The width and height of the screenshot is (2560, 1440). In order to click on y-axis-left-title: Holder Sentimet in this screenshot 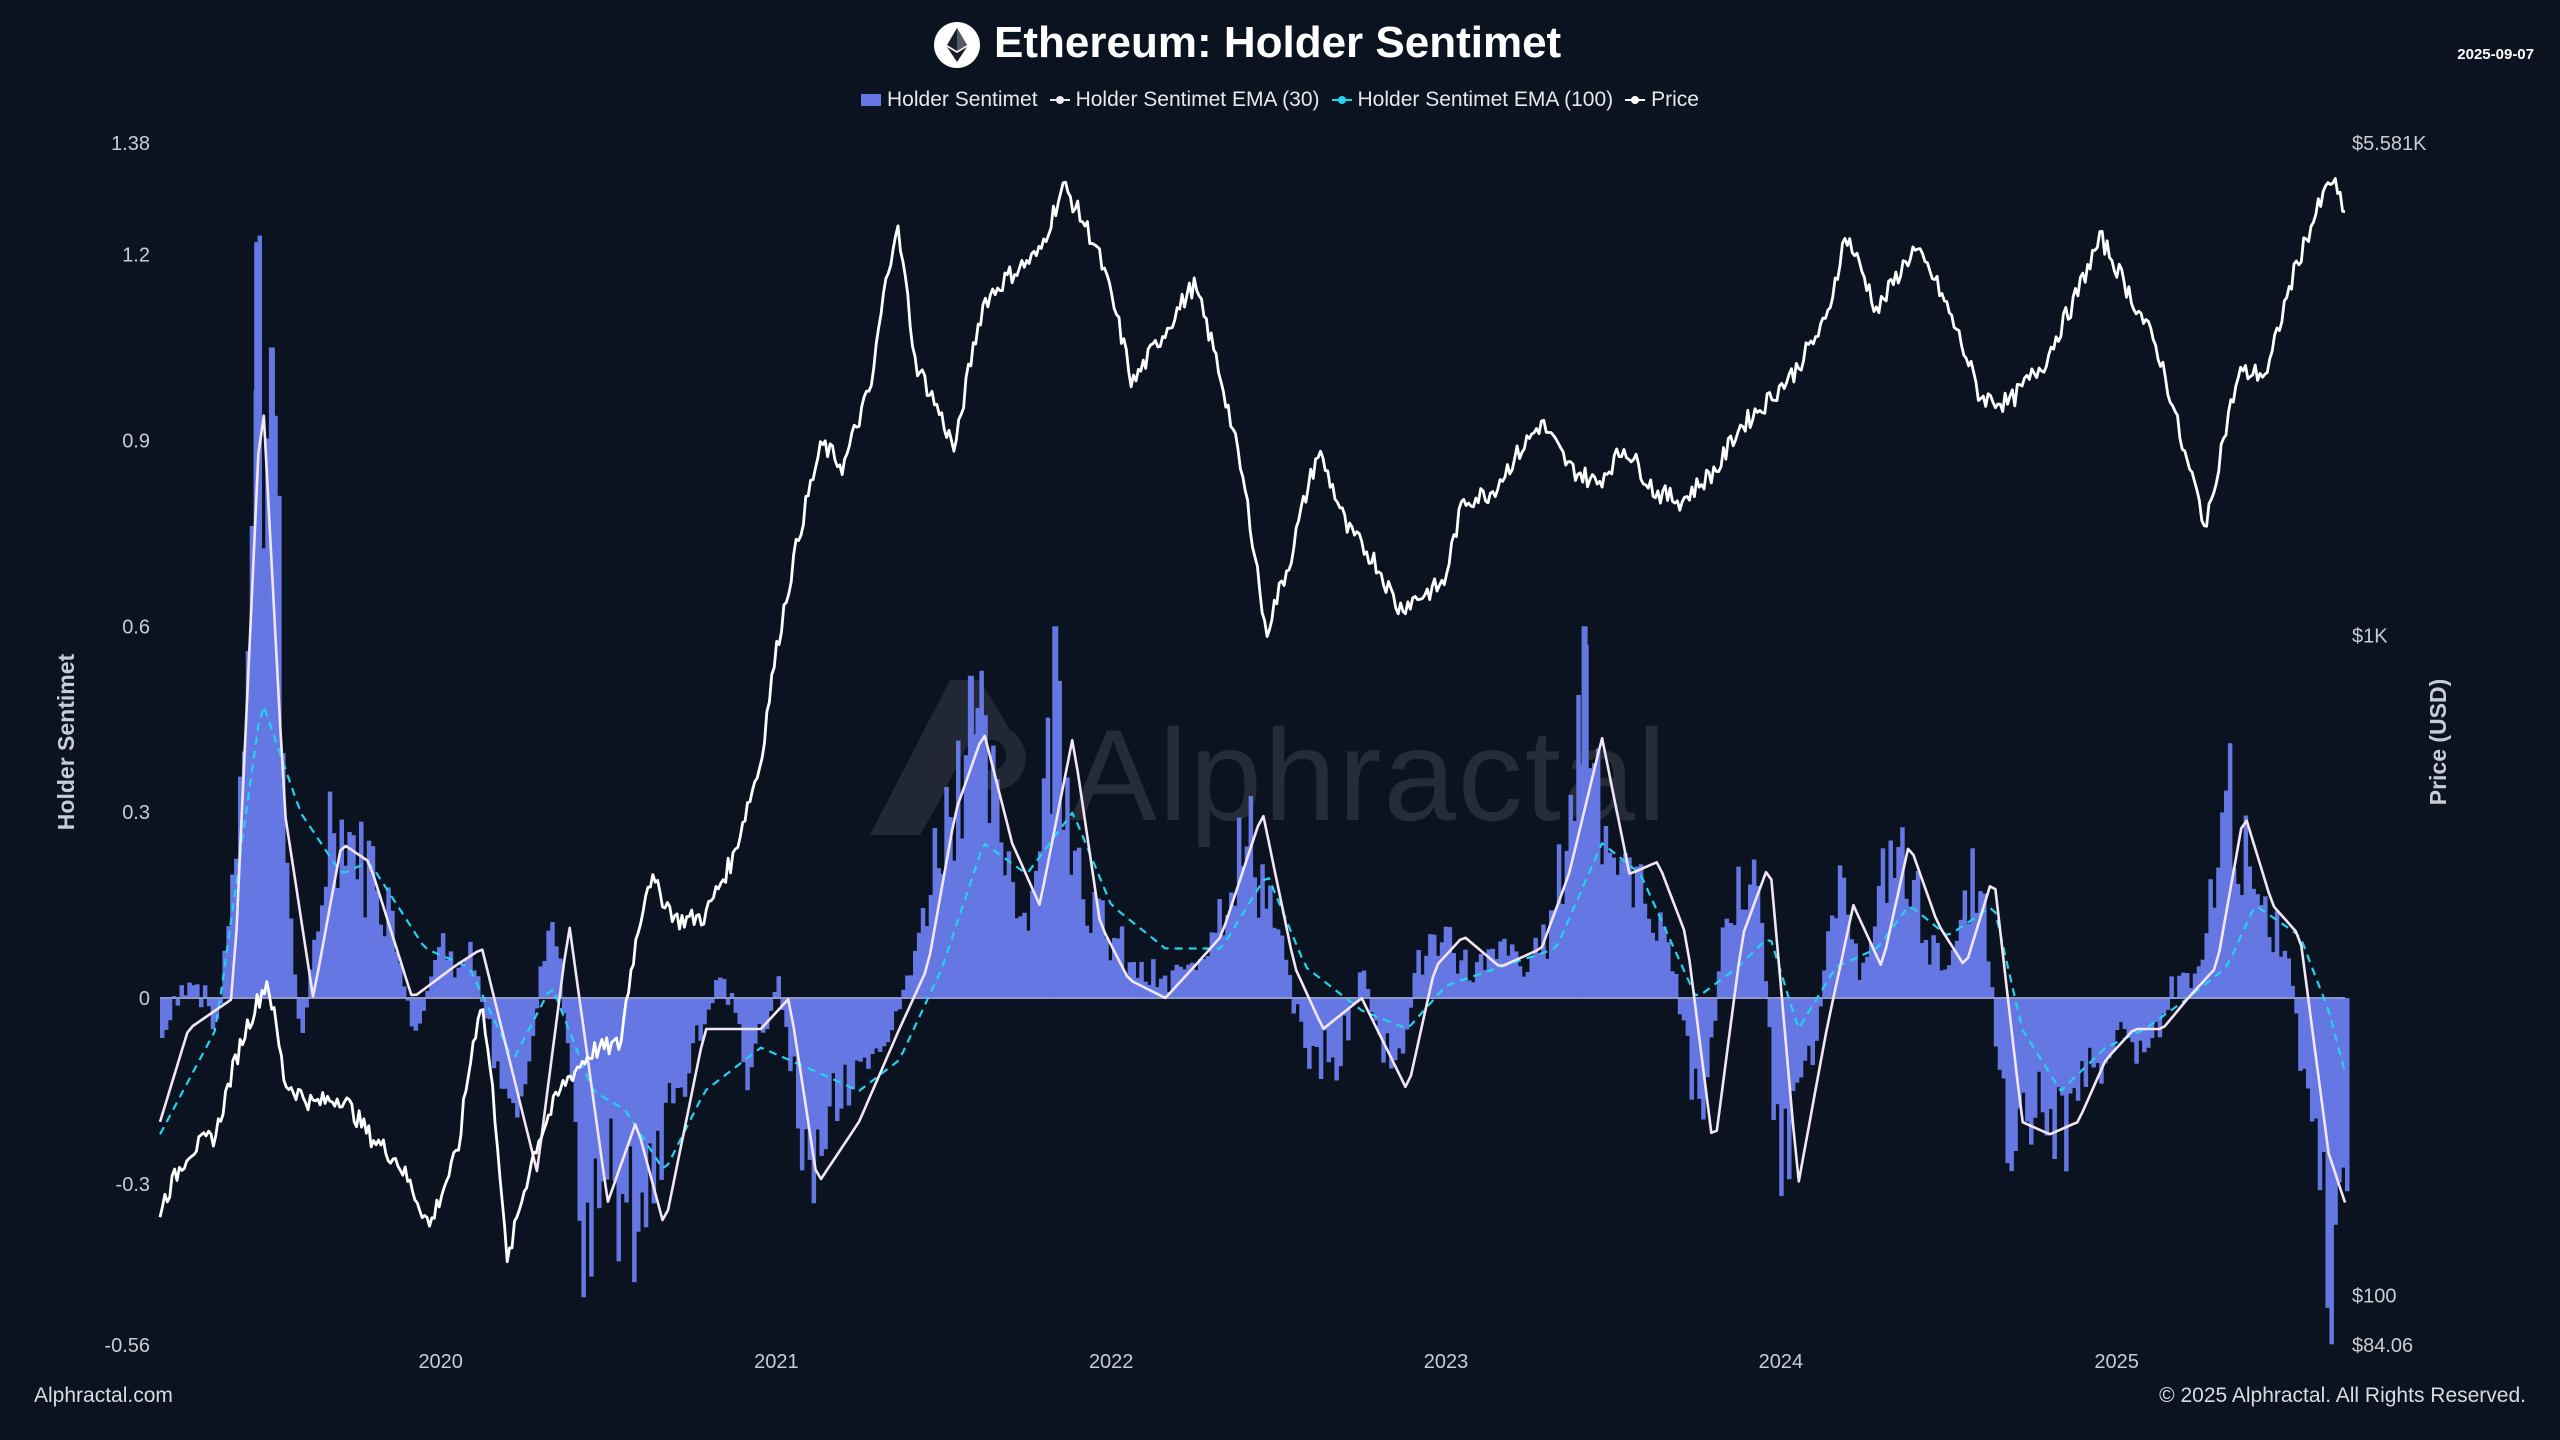, I will do `click(66, 741)`.